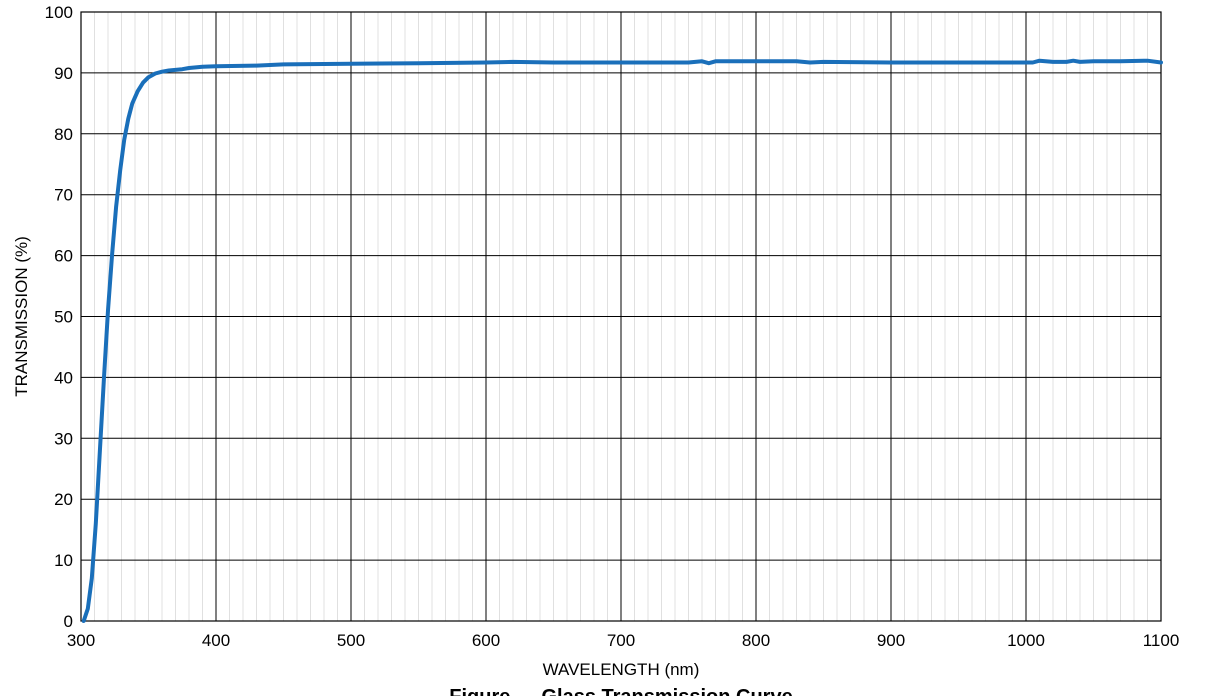 The image size is (1205, 696). I want to click on y-tick-label: 100, so click(59, 12).